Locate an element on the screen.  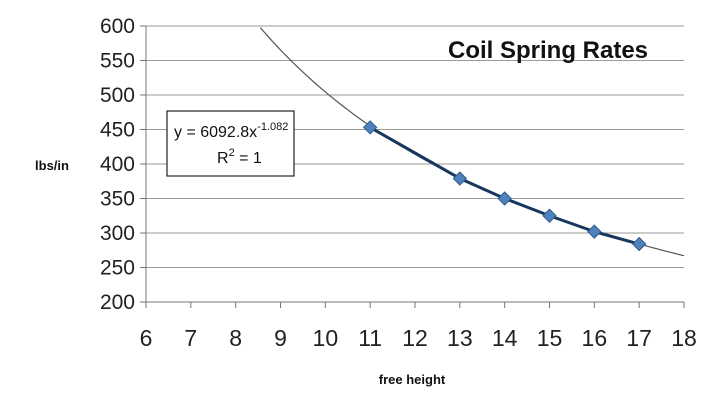
y-tick-label: 250 is located at coordinates (117, 268).